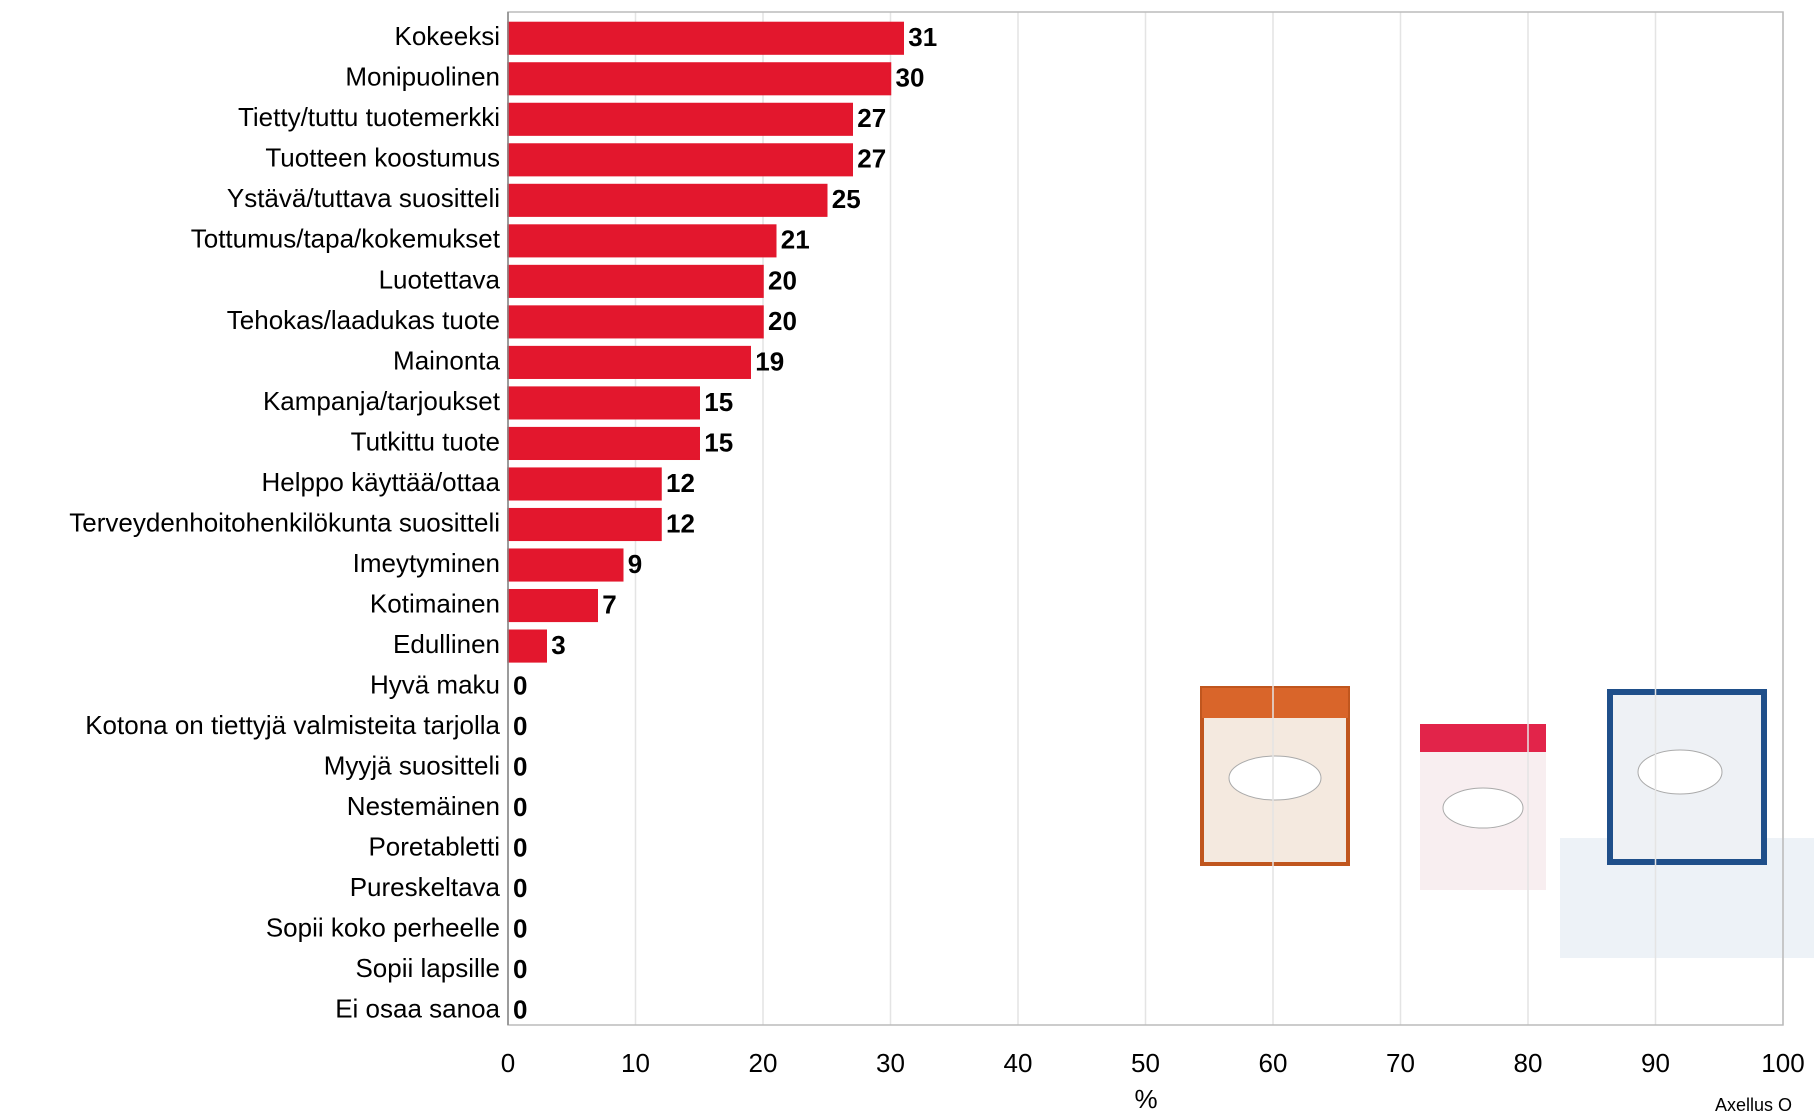 The height and width of the screenshot is (1113, 1814). I want to click on y-tick-label: Kotona on tiettyjä valmisteita tarjolla, so click(292, 725).